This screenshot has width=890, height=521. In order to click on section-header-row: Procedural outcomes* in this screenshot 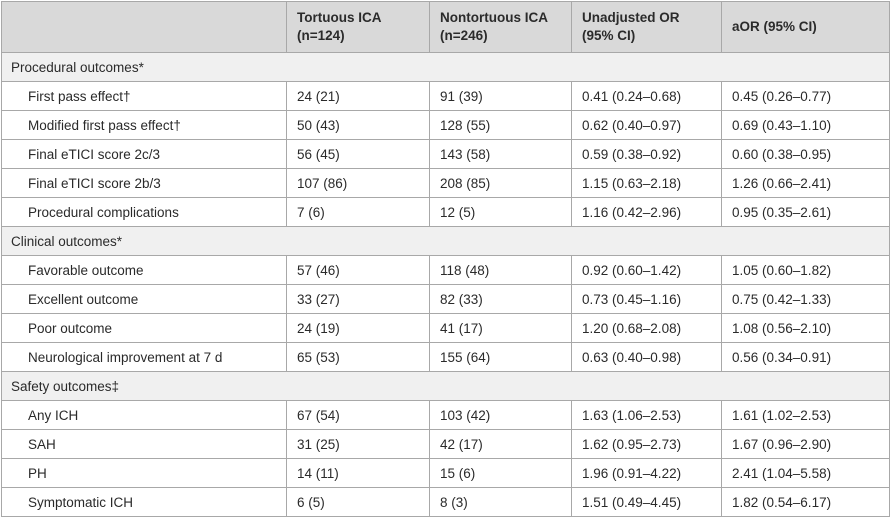, I will do `click(445, 67)`.